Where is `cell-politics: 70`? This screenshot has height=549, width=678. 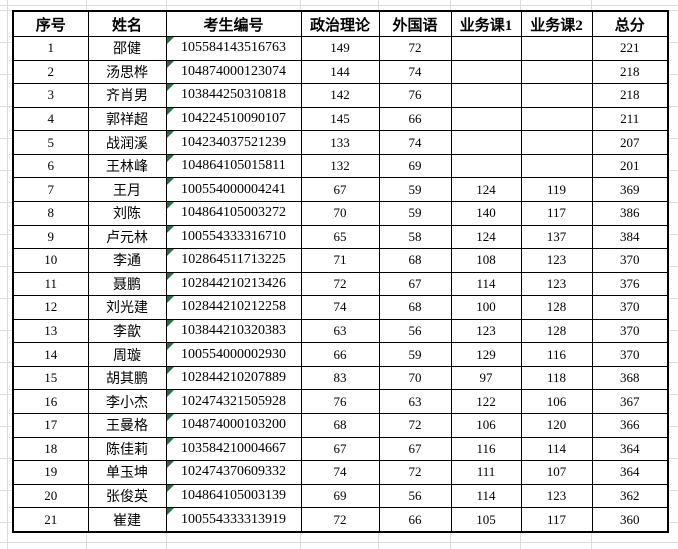
cell-politics: 70 is located at coordinates (340, 213).